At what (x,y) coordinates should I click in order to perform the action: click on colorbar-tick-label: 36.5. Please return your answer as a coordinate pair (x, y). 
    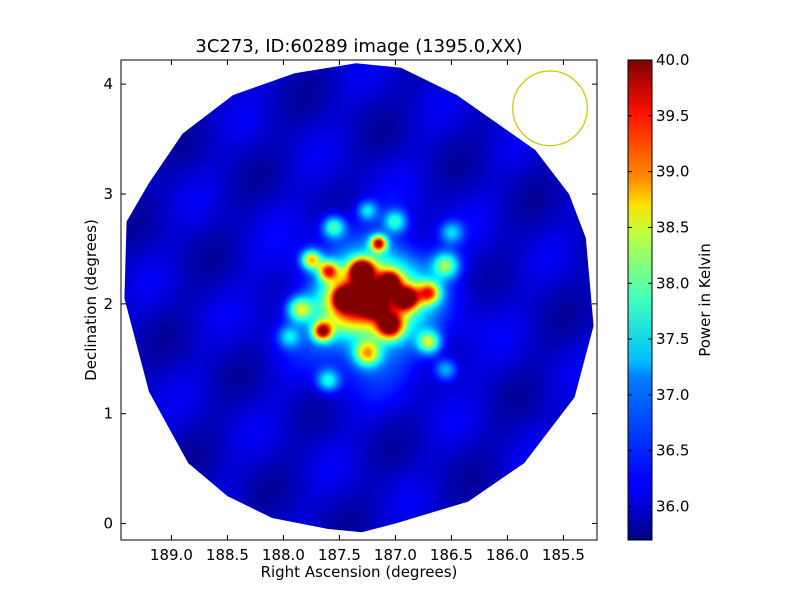
    Looking at the image, I should click on (672, 451).